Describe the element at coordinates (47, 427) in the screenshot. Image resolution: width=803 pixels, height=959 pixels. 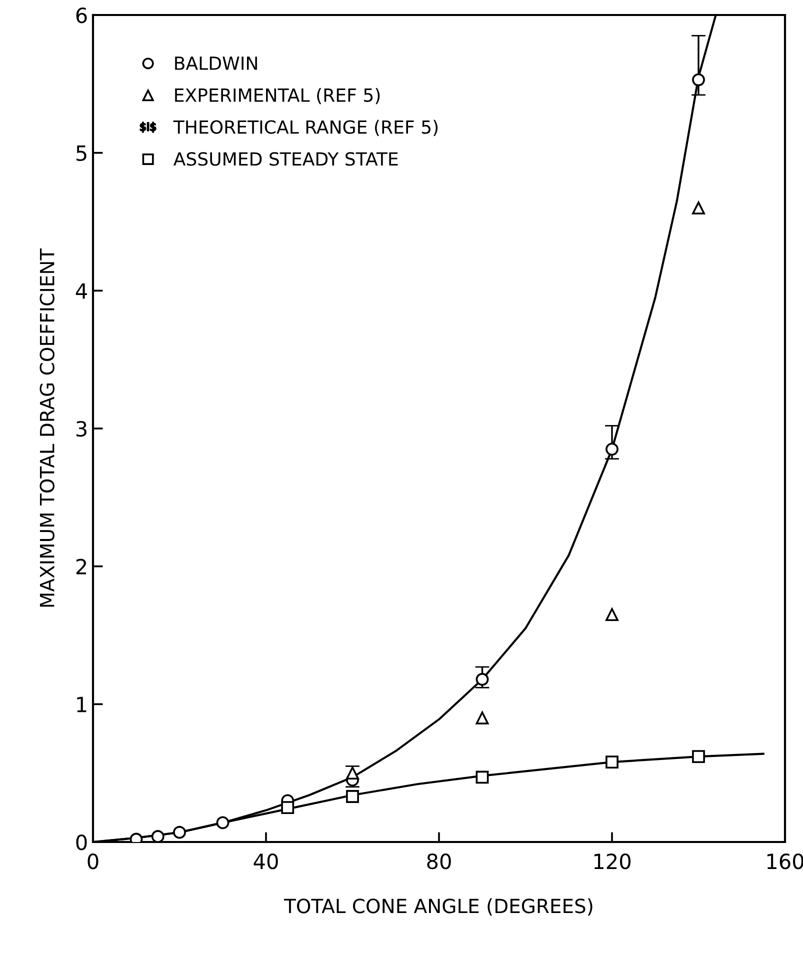
I see `y-axis-title: MAXIMUM TOTAL DRAG COEFFICIENT` at that location.